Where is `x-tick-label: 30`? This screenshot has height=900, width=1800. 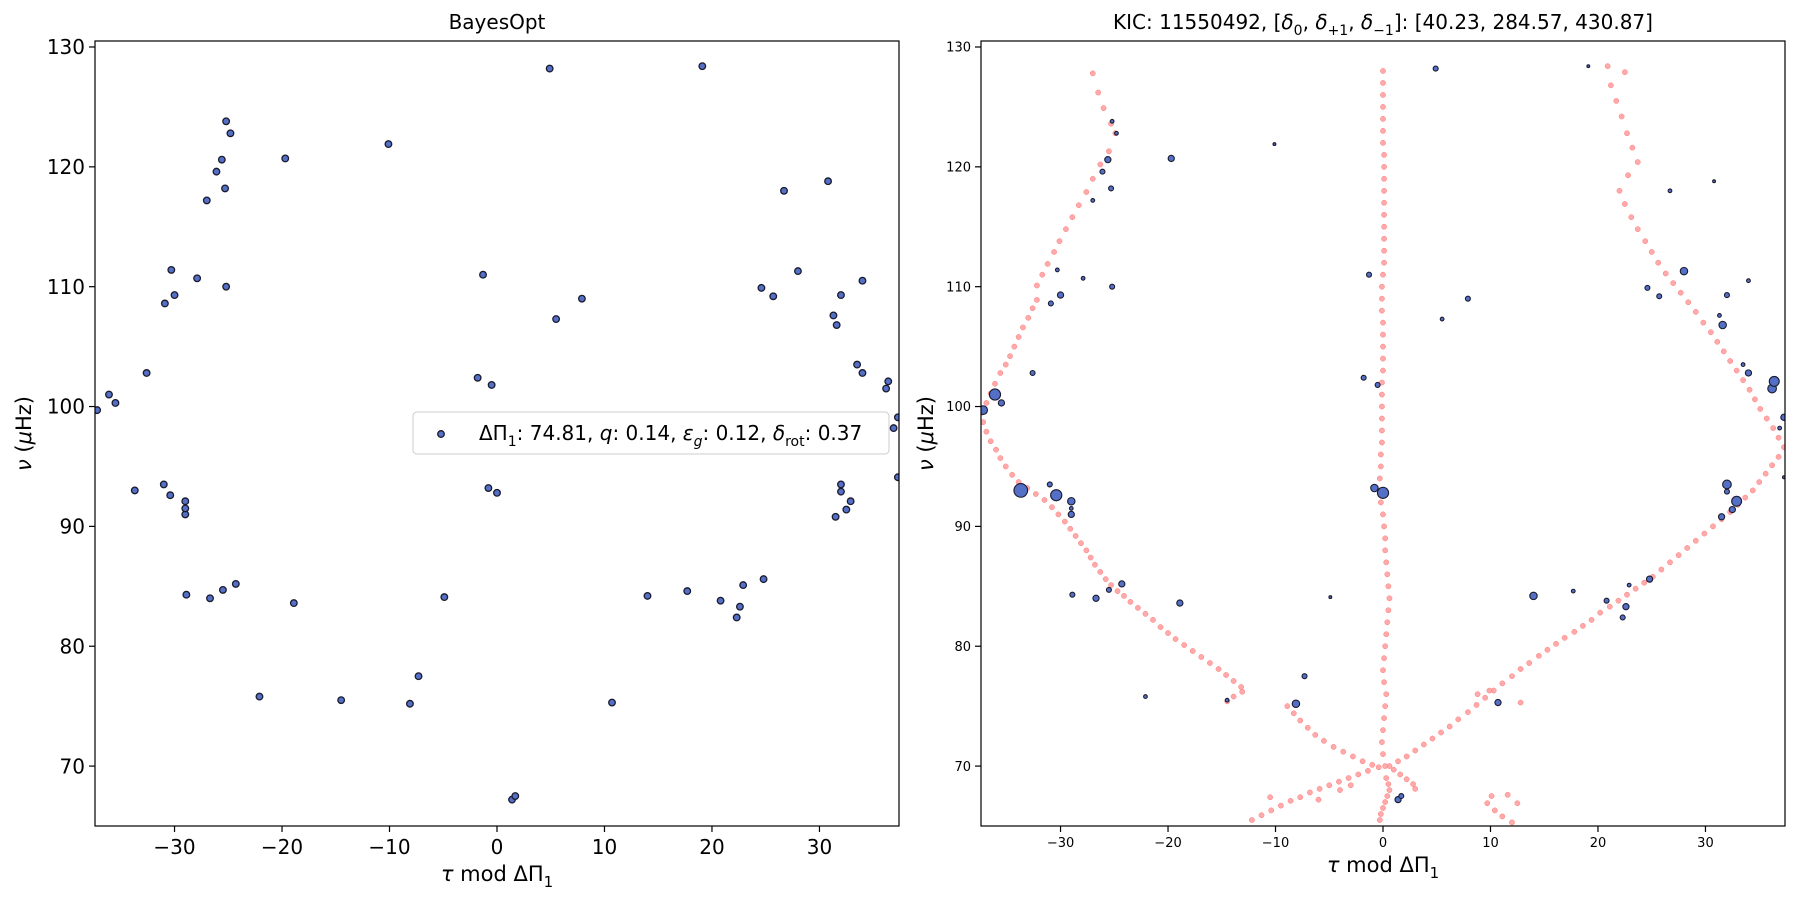 x-tick-label: 30 is located at coordinates (1705, 843).